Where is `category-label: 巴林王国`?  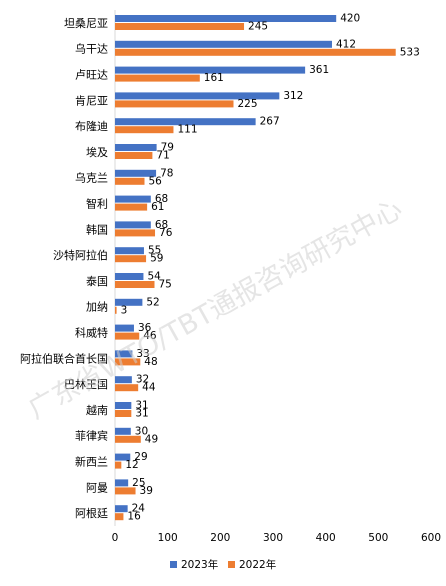
category-label: 巴林王国 is located at coordinates (86, 384).